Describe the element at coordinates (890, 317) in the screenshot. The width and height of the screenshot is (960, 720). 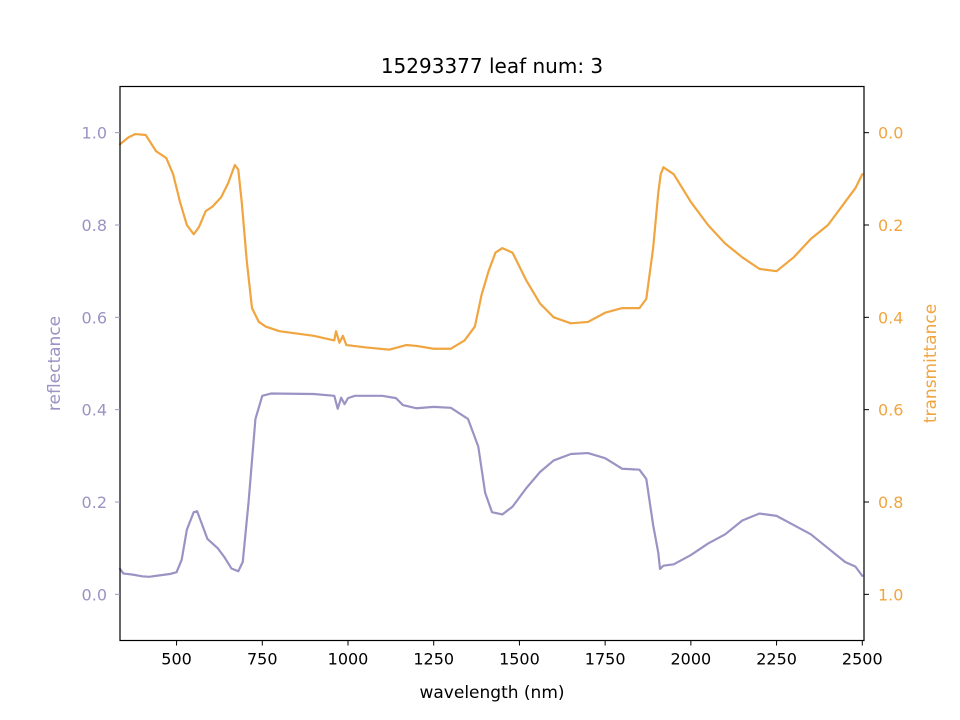
I see `y-right-tick-label: 0.4` at that location.